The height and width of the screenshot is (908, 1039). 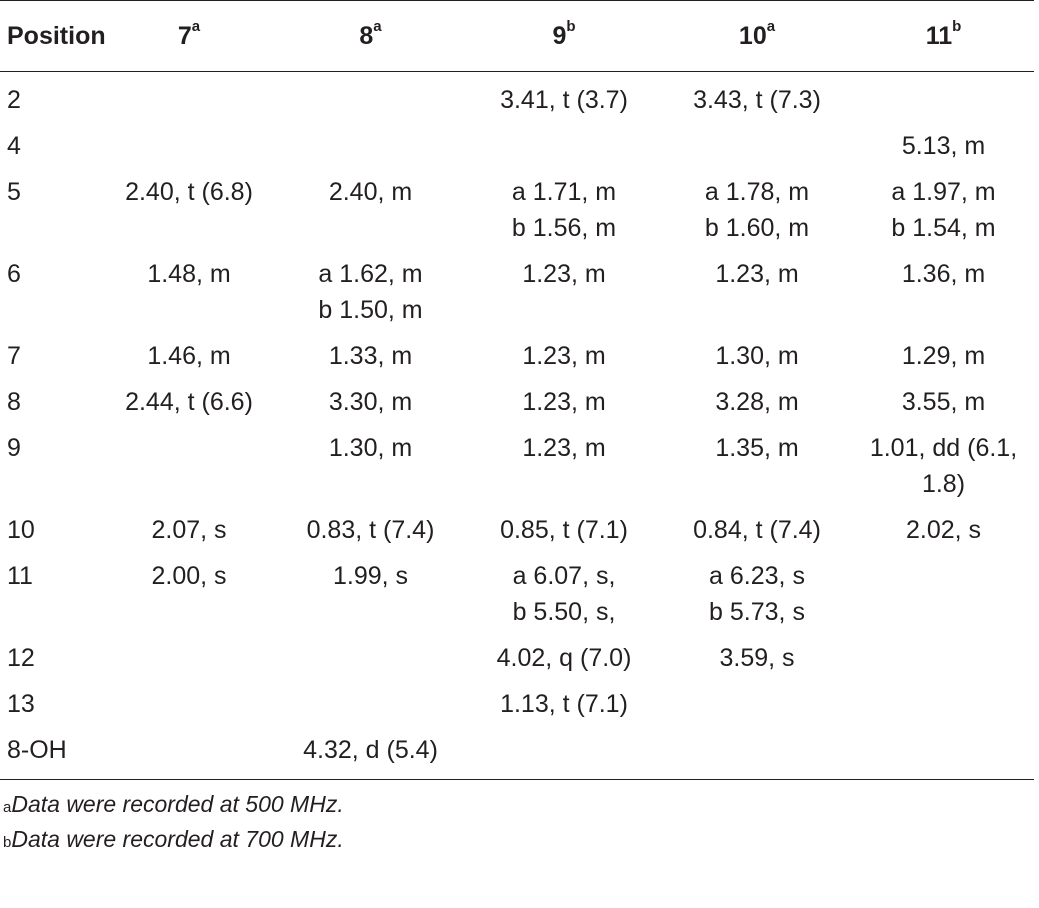 I want to click on shift-cell: a 1.78, m b 1.60, m, so click(x=757, y=205).